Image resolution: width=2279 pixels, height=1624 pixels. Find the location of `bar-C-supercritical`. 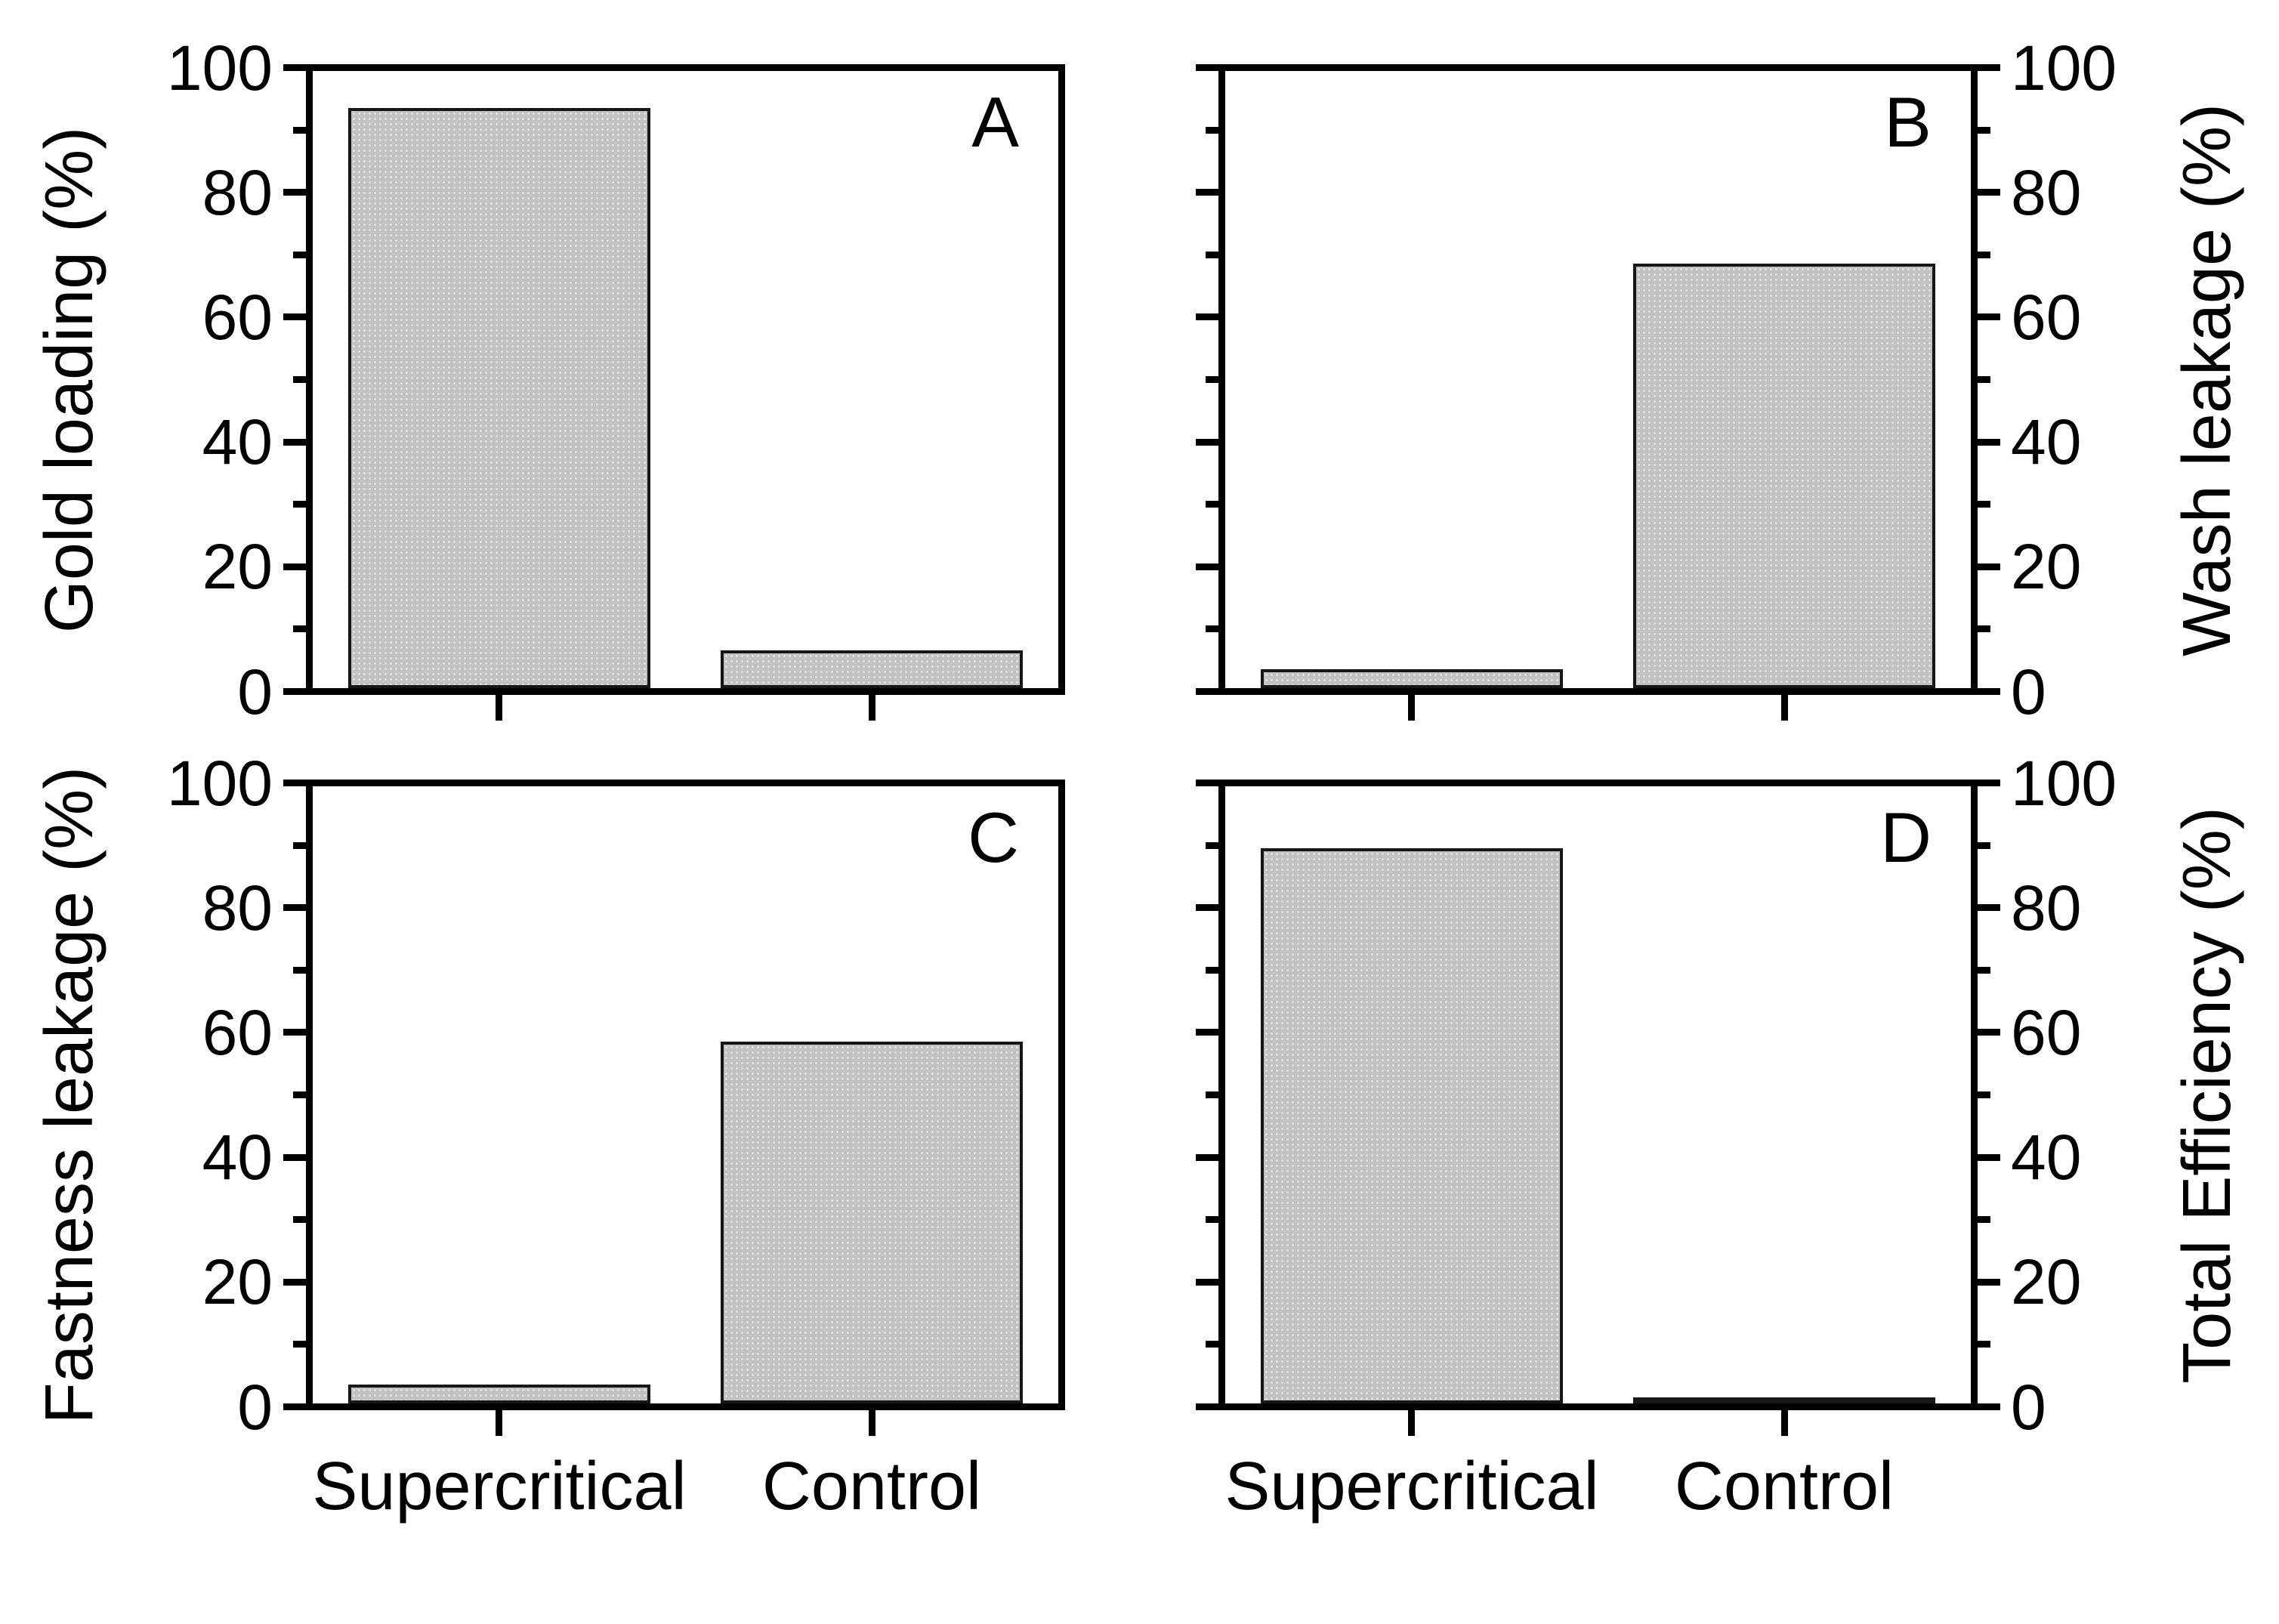

bar-C-supercritical is located at coordinates (499, 1394).